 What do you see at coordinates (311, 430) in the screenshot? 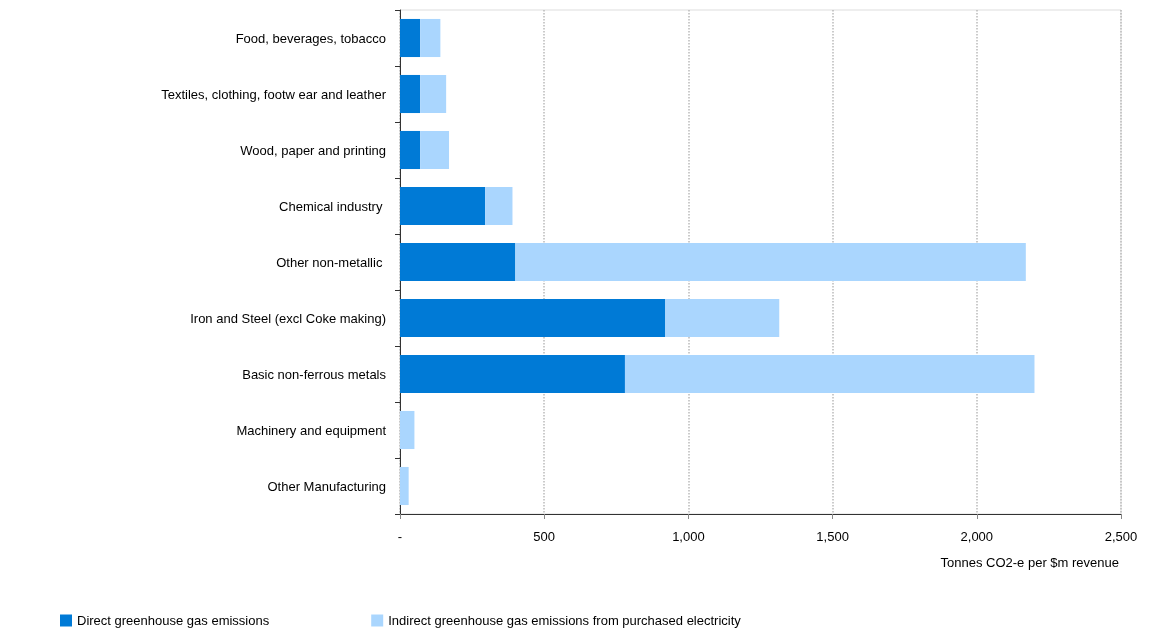
I see `y-tick-label: Machinery and equipment` at bounding box center [311, 430].